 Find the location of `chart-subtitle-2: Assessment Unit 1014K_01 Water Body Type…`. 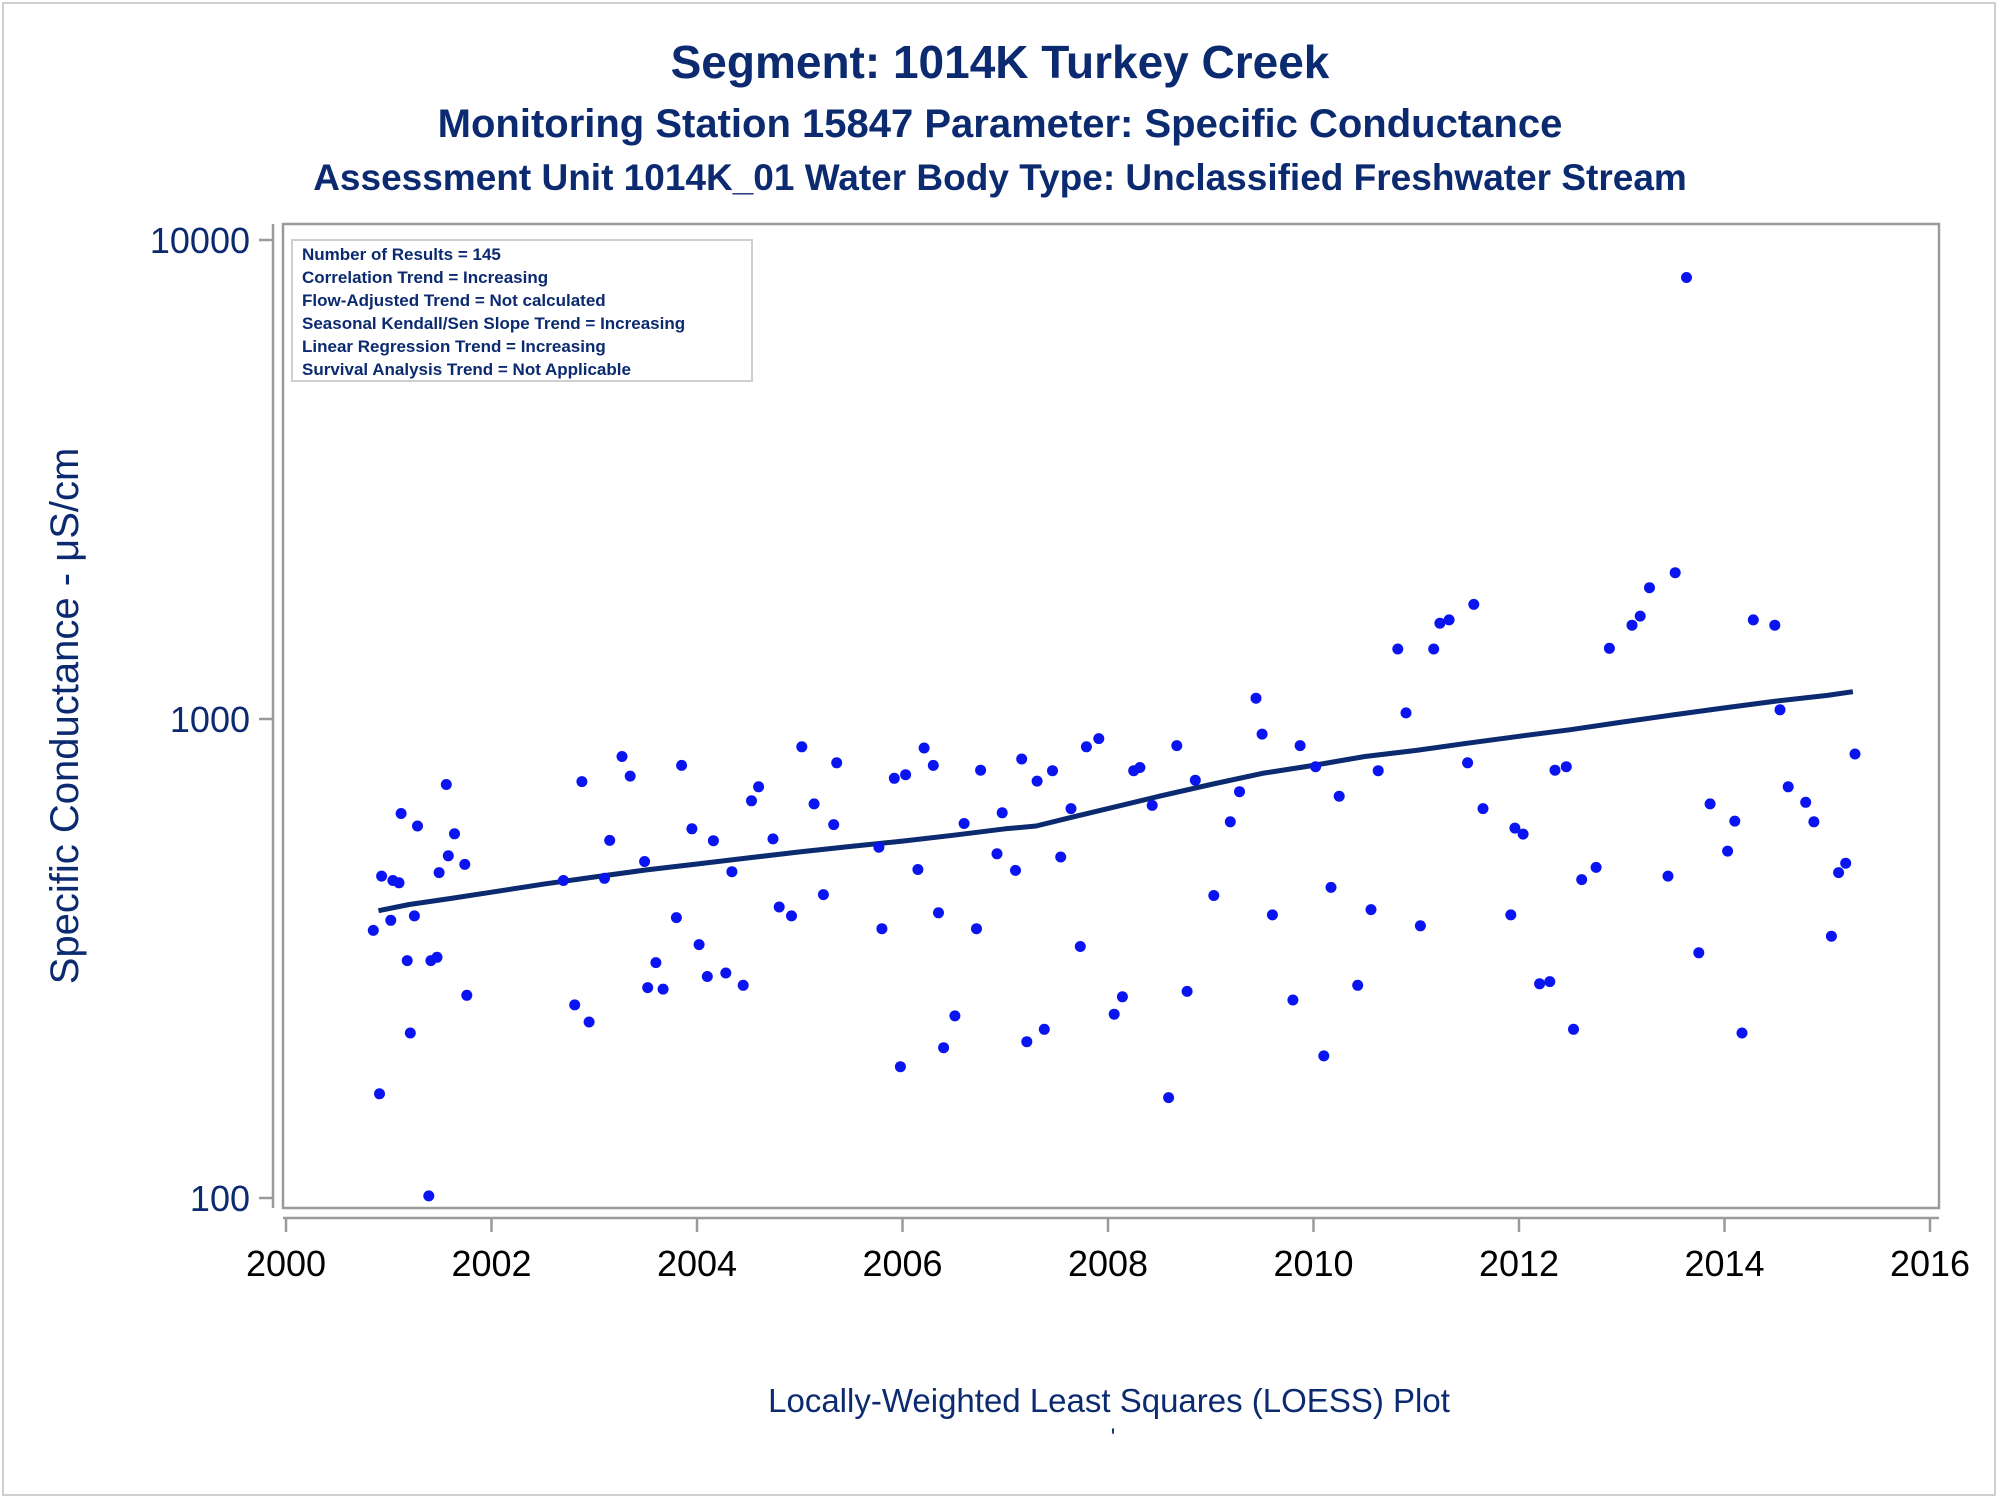

chart-subtitle-2: Assessment Unit 1014K_01 Water Body Type… is located at coordinates (1000, 177).